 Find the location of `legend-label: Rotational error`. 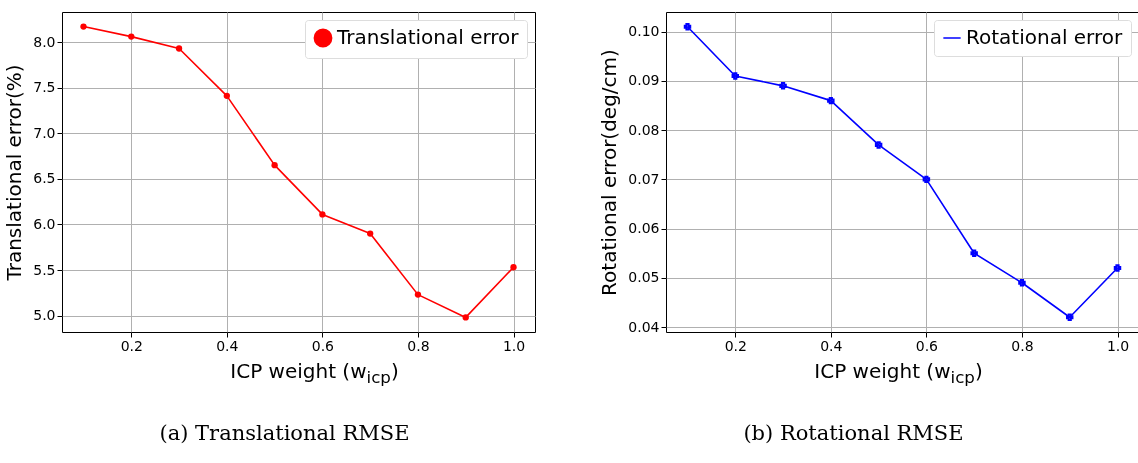

legend-label: Rotational error is located at coordinates (1045, 37).